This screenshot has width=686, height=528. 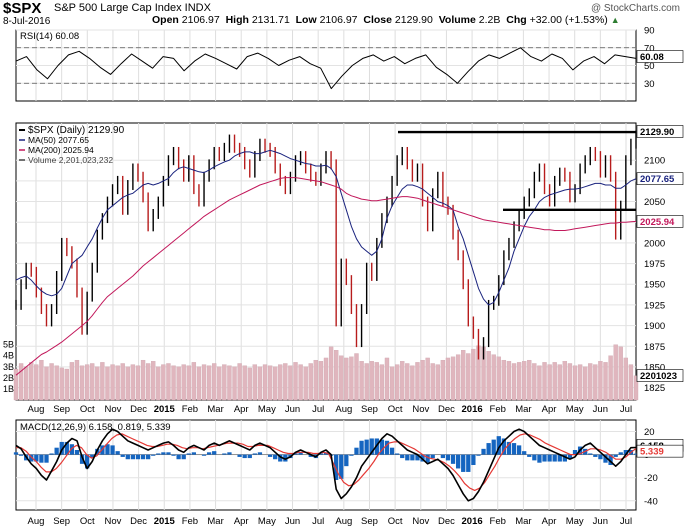 I want to click on y-tick-label: 1975, so click(x=654, y=264).